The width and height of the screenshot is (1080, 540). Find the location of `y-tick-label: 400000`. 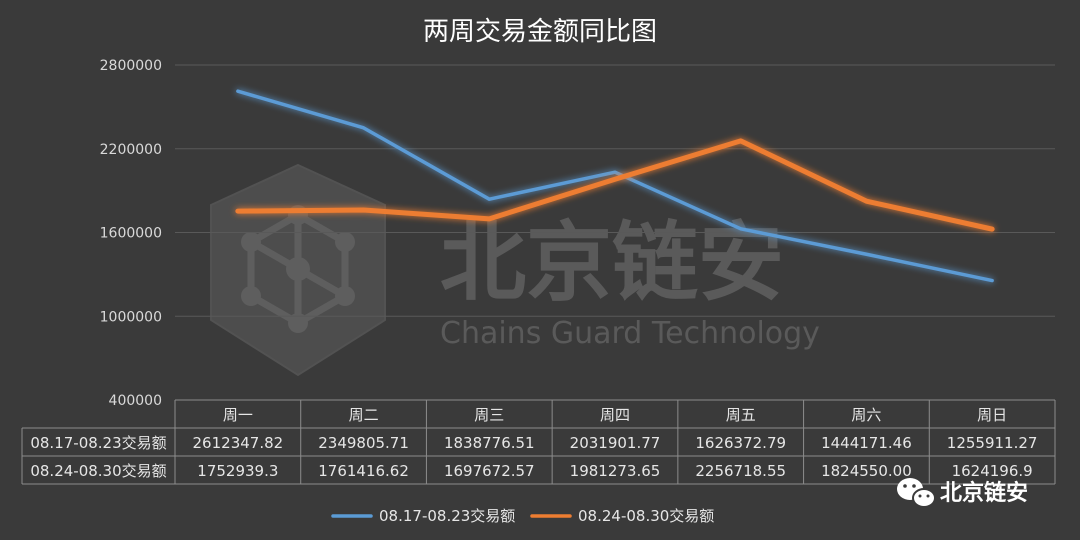

y-tick-label: 400000 is located at coordinates (135, 401).